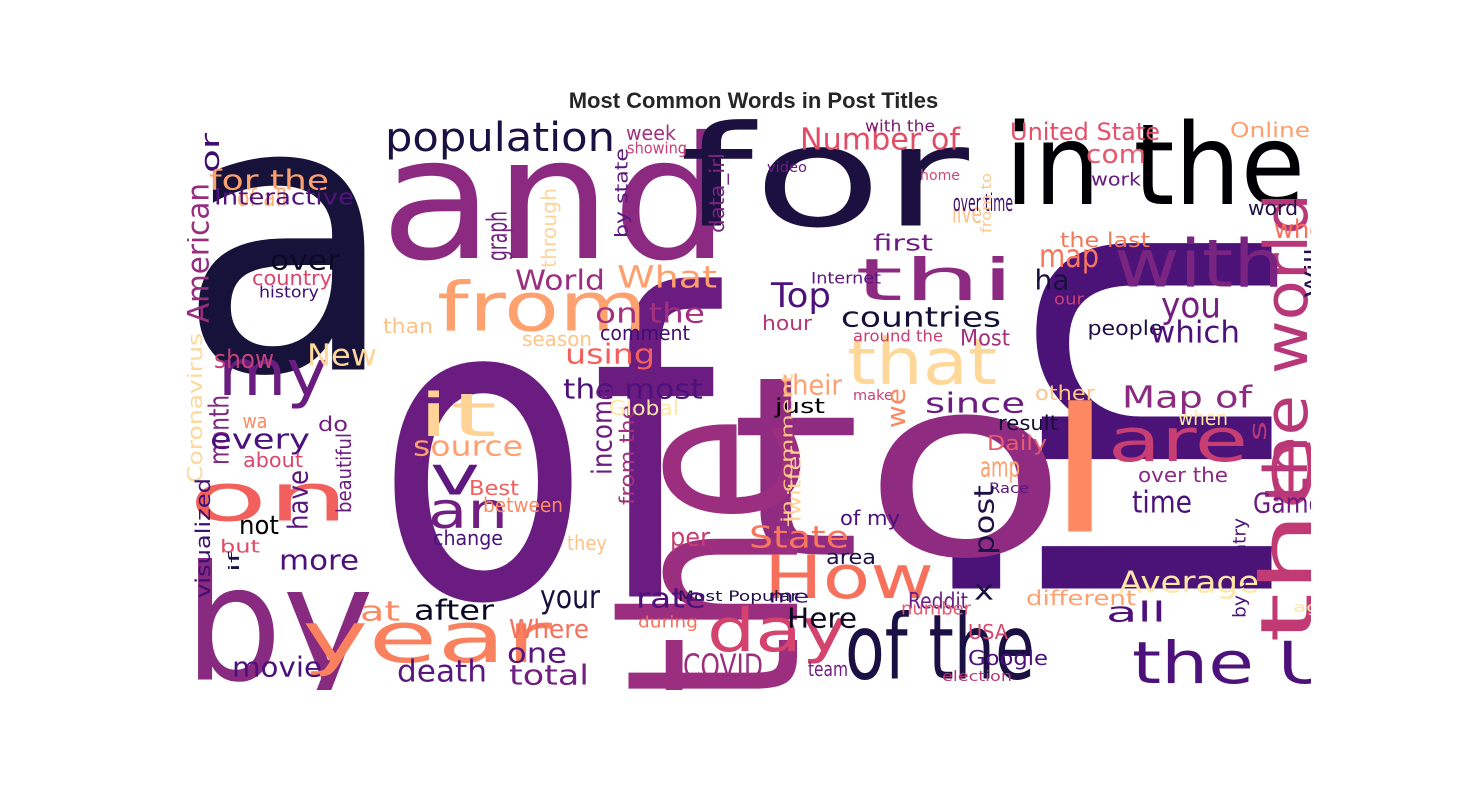 The width and height of the screenshot is (1470, 800). What do you see at coordinates (1273, 208) in the screenshot?
I see `word-word: word` at bounding box center [1273, 208].